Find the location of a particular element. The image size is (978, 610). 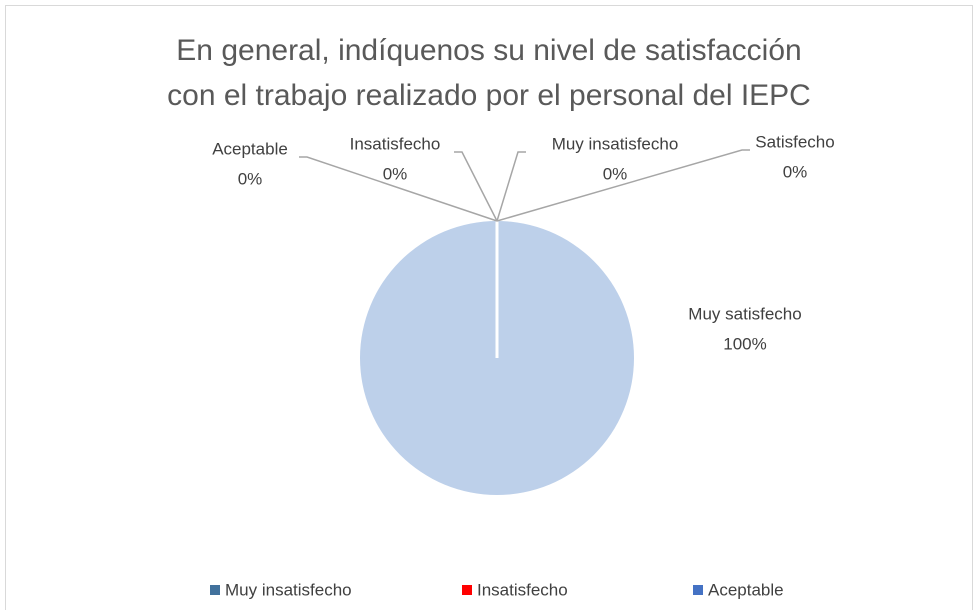

data-label-name: Aceptable is located at coordinates (250, 148).